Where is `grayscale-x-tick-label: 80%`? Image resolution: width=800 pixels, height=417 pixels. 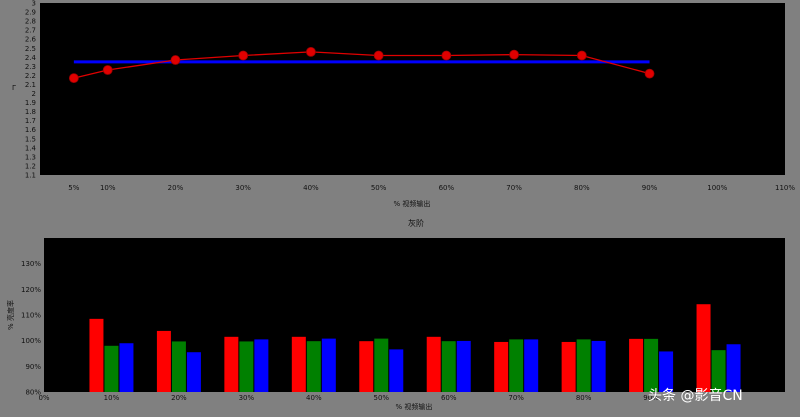 grayscale-x-tick-label: 80% is located at coordinates (584, 398).